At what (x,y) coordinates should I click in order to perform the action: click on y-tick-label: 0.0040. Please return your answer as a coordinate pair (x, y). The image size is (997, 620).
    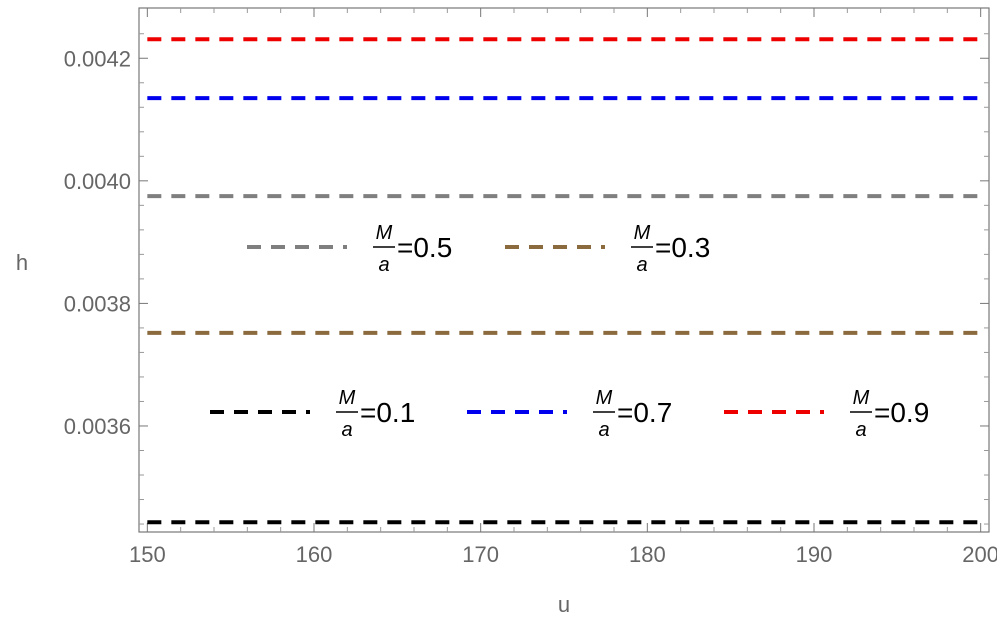
    Looking at the image, I should click on (97, 181).